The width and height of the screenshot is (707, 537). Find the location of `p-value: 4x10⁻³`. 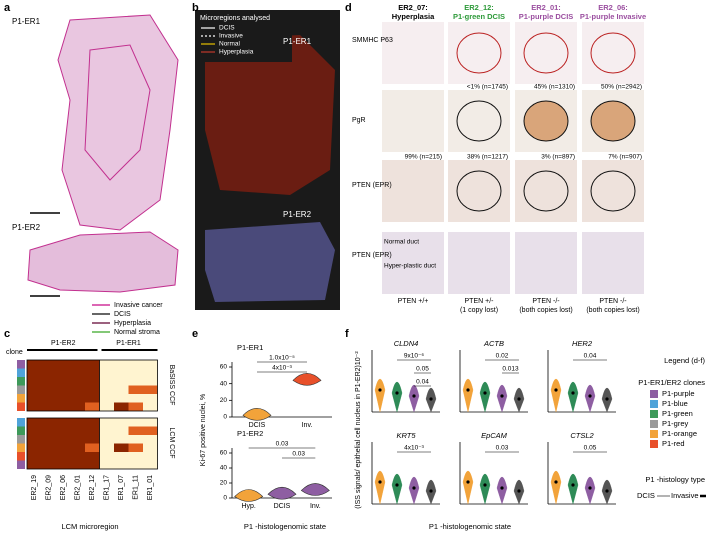

p-value: 4x10⁻³ is located at coordinates (414, 448).